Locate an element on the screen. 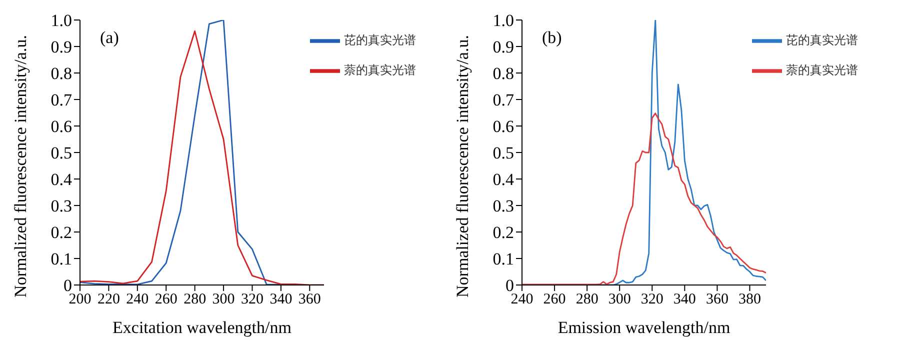  x-tick-label: 200 is located at coordinates (80, 300).